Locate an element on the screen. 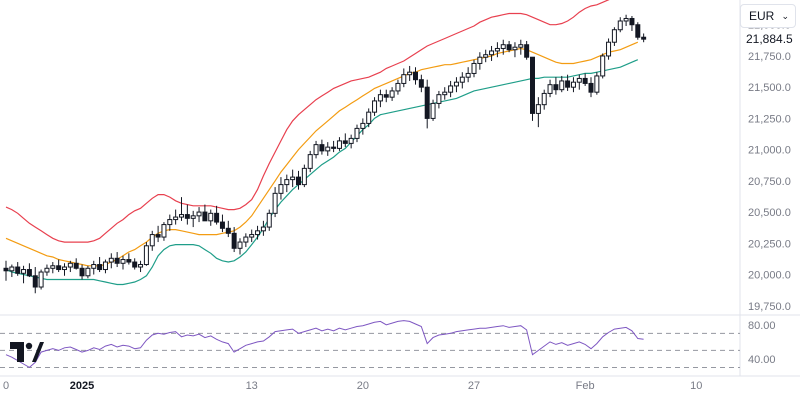  rsi-tick-label: 80.00 is located at coordinates (762, 326).